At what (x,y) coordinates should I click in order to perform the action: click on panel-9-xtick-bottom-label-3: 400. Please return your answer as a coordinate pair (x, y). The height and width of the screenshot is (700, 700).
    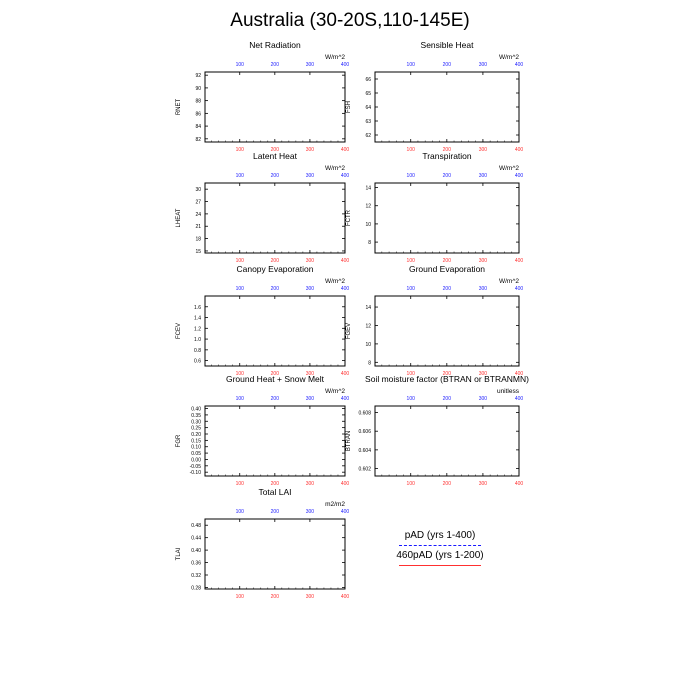
    Looking at the image, I should click on (345, 597).